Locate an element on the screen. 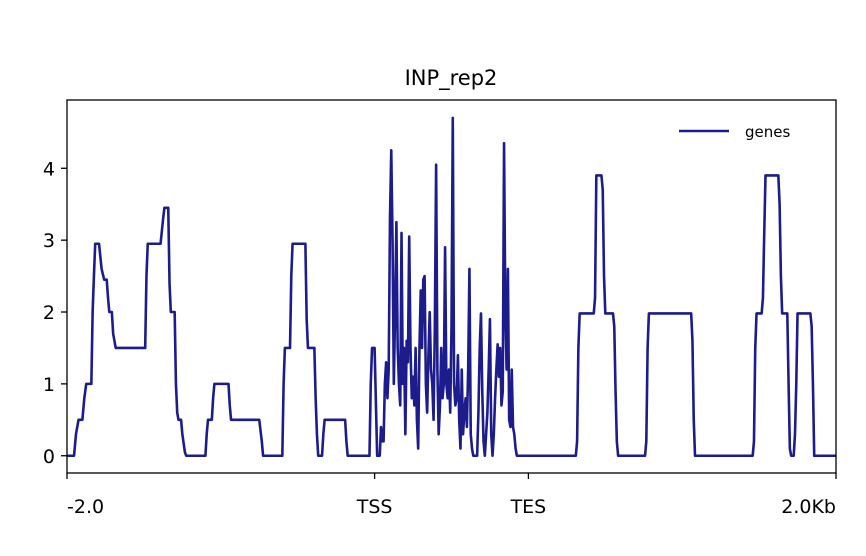 The width and height of the screenshot is (866, 556). x-axis: -2.0 TSS TES 2.0Kb is located at coordinates (451, 495).